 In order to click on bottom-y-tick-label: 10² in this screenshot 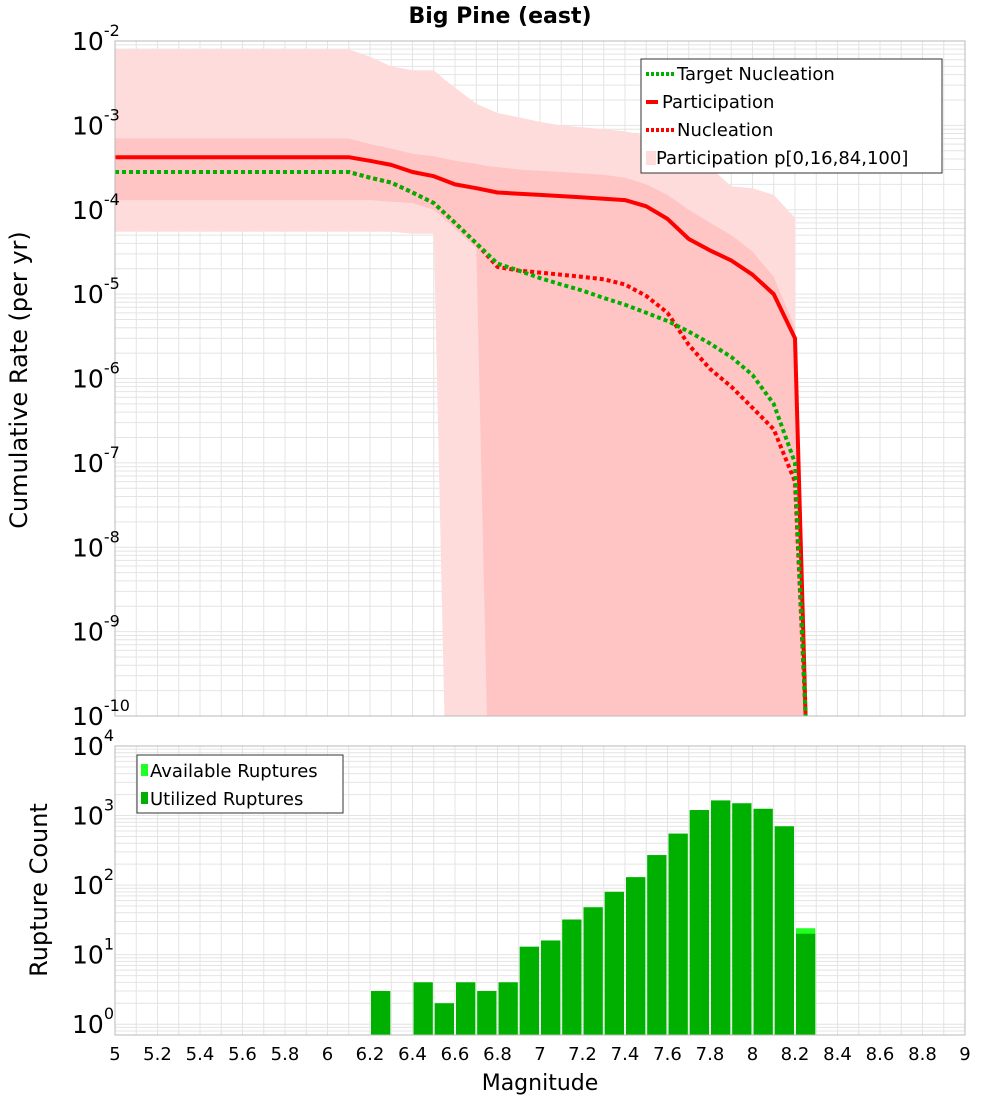, I will do `click(93, 882)`.